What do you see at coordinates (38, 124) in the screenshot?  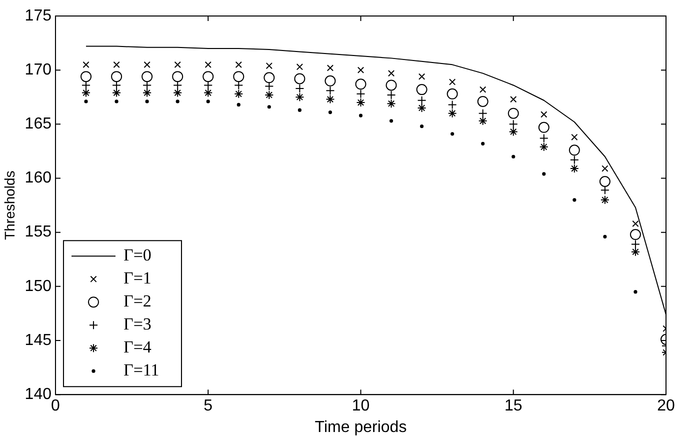 I see `y-tick-label: 165` at bounding box center [38, 124].